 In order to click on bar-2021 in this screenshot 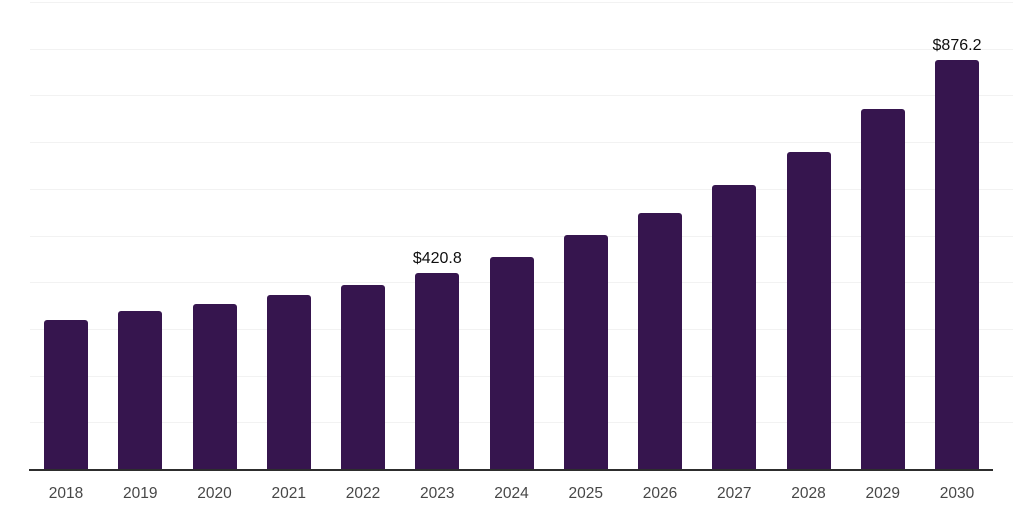, I will do `click(288, 381)`.